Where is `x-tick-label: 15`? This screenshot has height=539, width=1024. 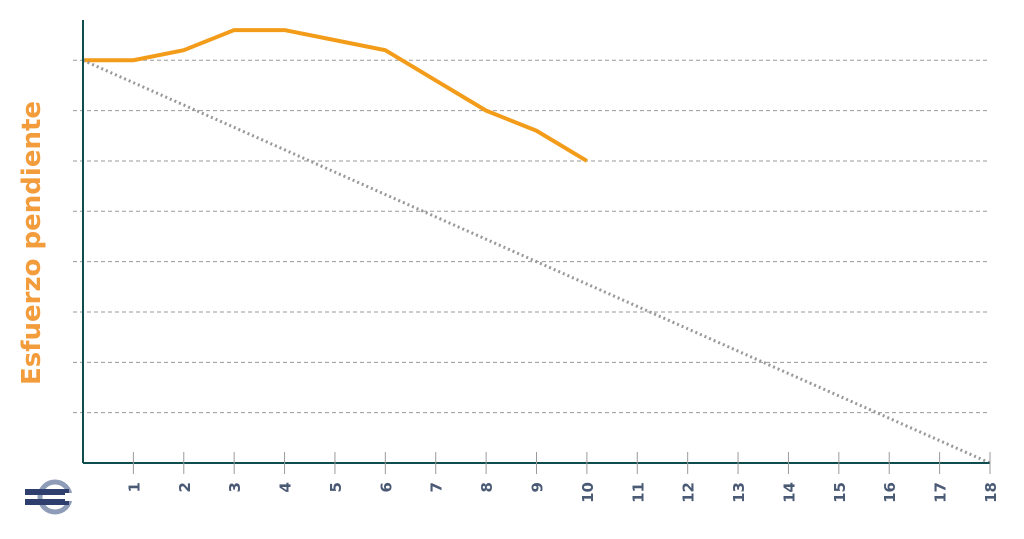
x-tick-label: 15 is located at coordinates (840, 492).